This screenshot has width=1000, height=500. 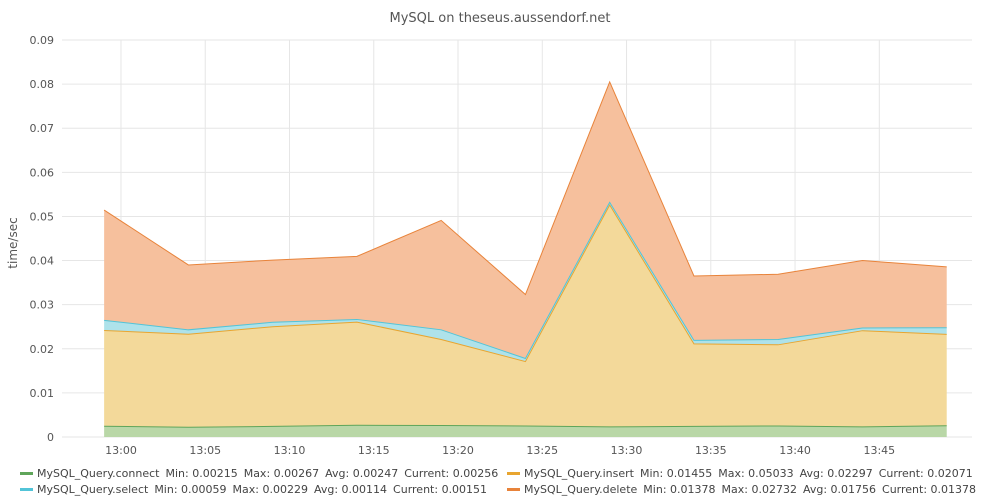 I want to click on legend-avg: Avg: 0.00114, so click(x=350, y=489).